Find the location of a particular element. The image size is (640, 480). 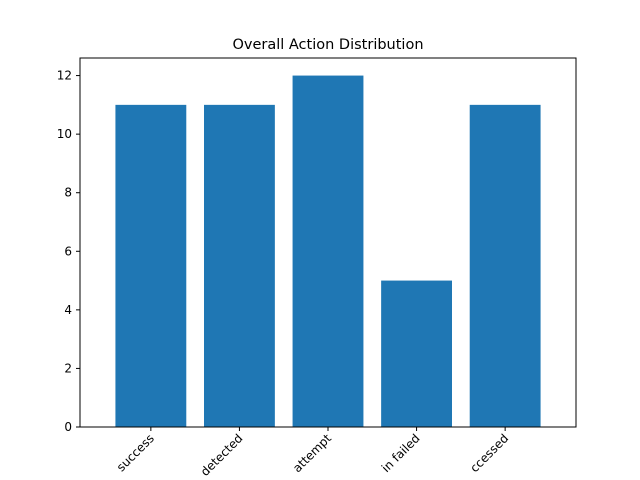

y-tick-label-5: 10 is located at coordinates (64, 134).